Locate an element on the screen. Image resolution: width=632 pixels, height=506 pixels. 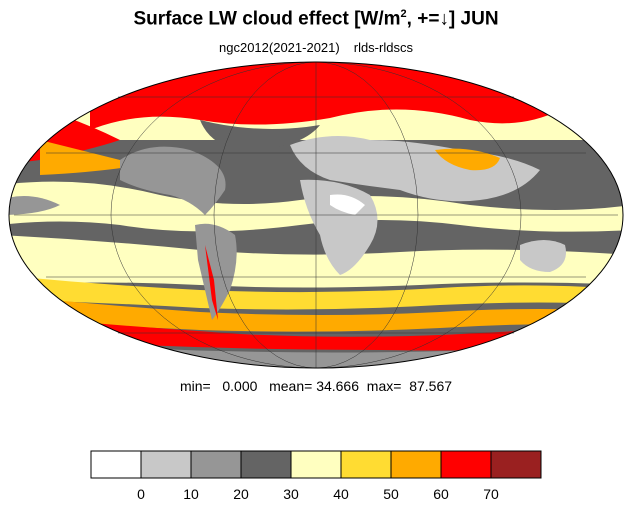
title-superscript: 2 is located at coordinates (403, 14).